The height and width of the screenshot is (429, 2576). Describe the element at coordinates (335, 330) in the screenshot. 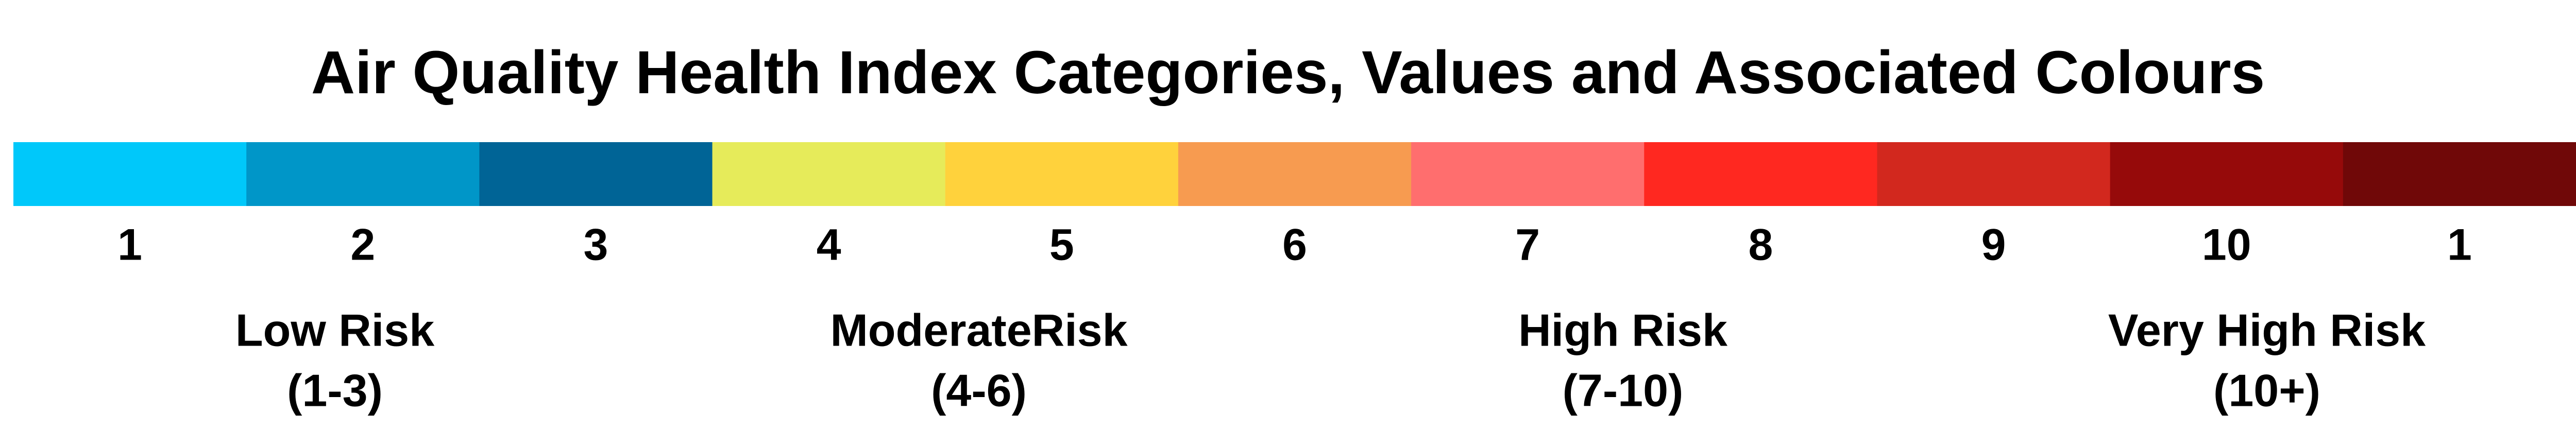

I see `group-name: Low Risk` at that location.